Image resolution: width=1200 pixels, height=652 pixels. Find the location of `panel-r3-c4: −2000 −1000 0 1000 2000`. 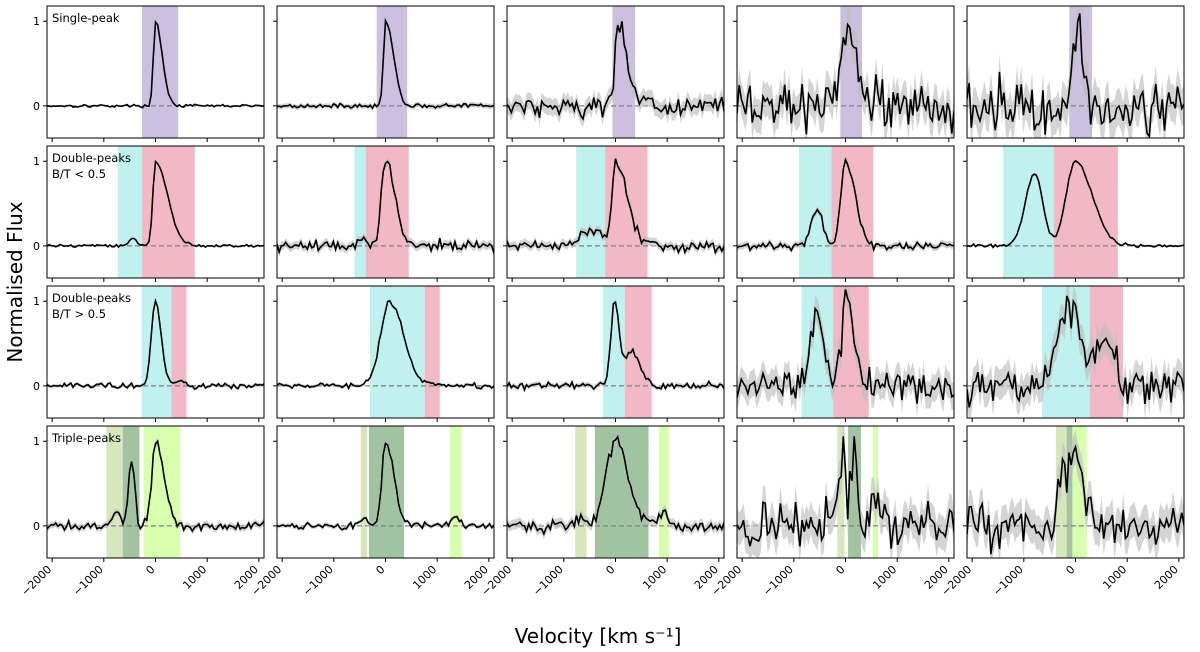

panel-r3-c4: −2000 −1000 0 1000 2000 is located at coordinates (1062, 512).